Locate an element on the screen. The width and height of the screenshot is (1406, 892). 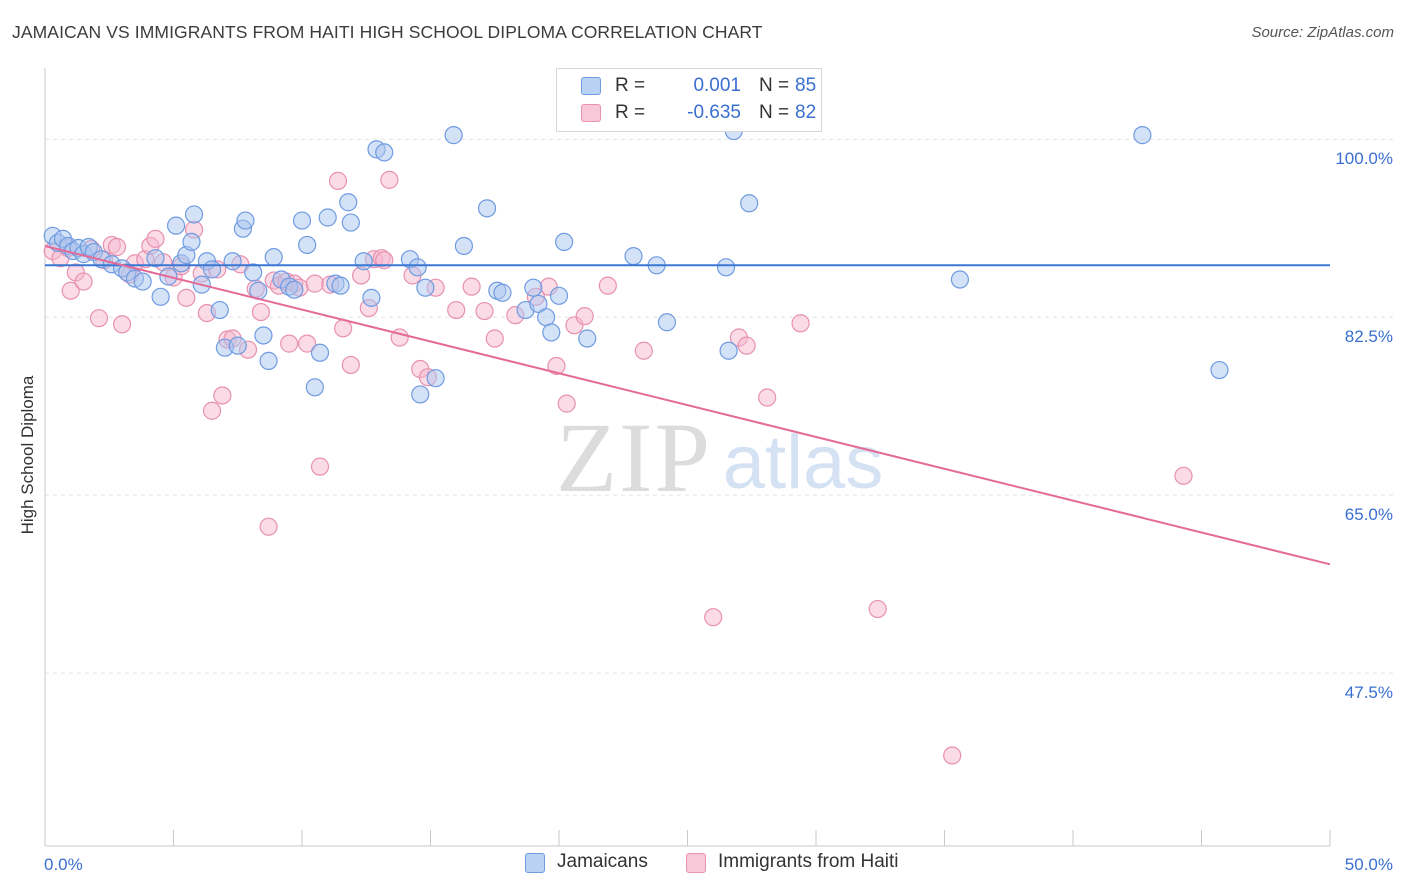
y-tick-label: 47.5% is located at coordinates (1369, 692).